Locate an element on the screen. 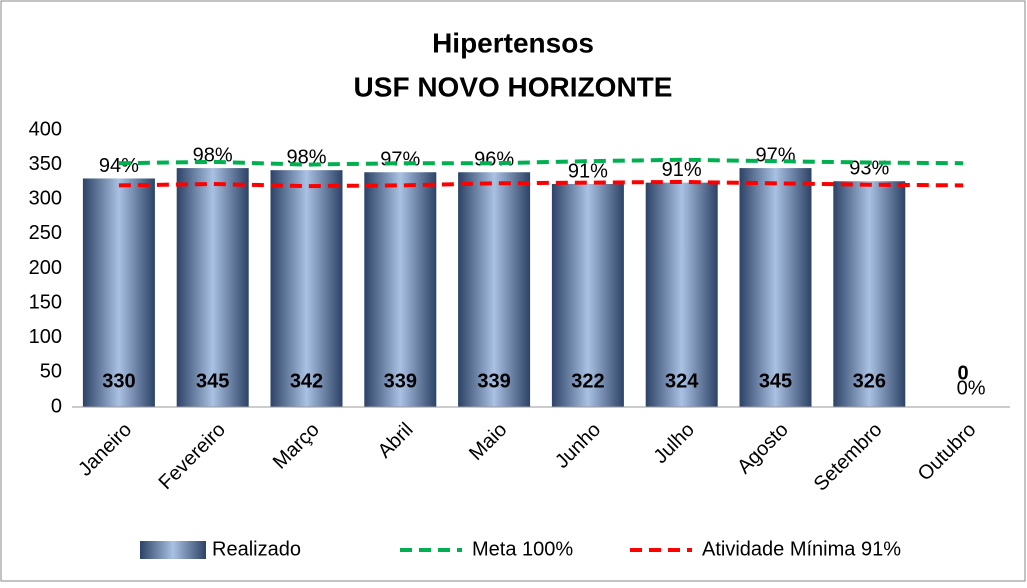 The width and height of the screenshot is (1027, 588). y-tick-label: 150 is located at coordinates (45, 302).